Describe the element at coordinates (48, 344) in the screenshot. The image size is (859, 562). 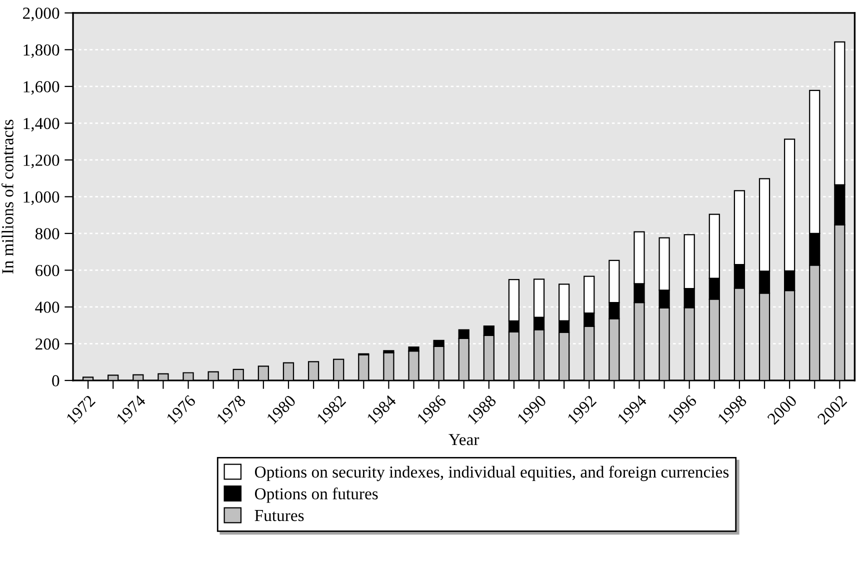
I see `y-tick-label: 200` at that location.